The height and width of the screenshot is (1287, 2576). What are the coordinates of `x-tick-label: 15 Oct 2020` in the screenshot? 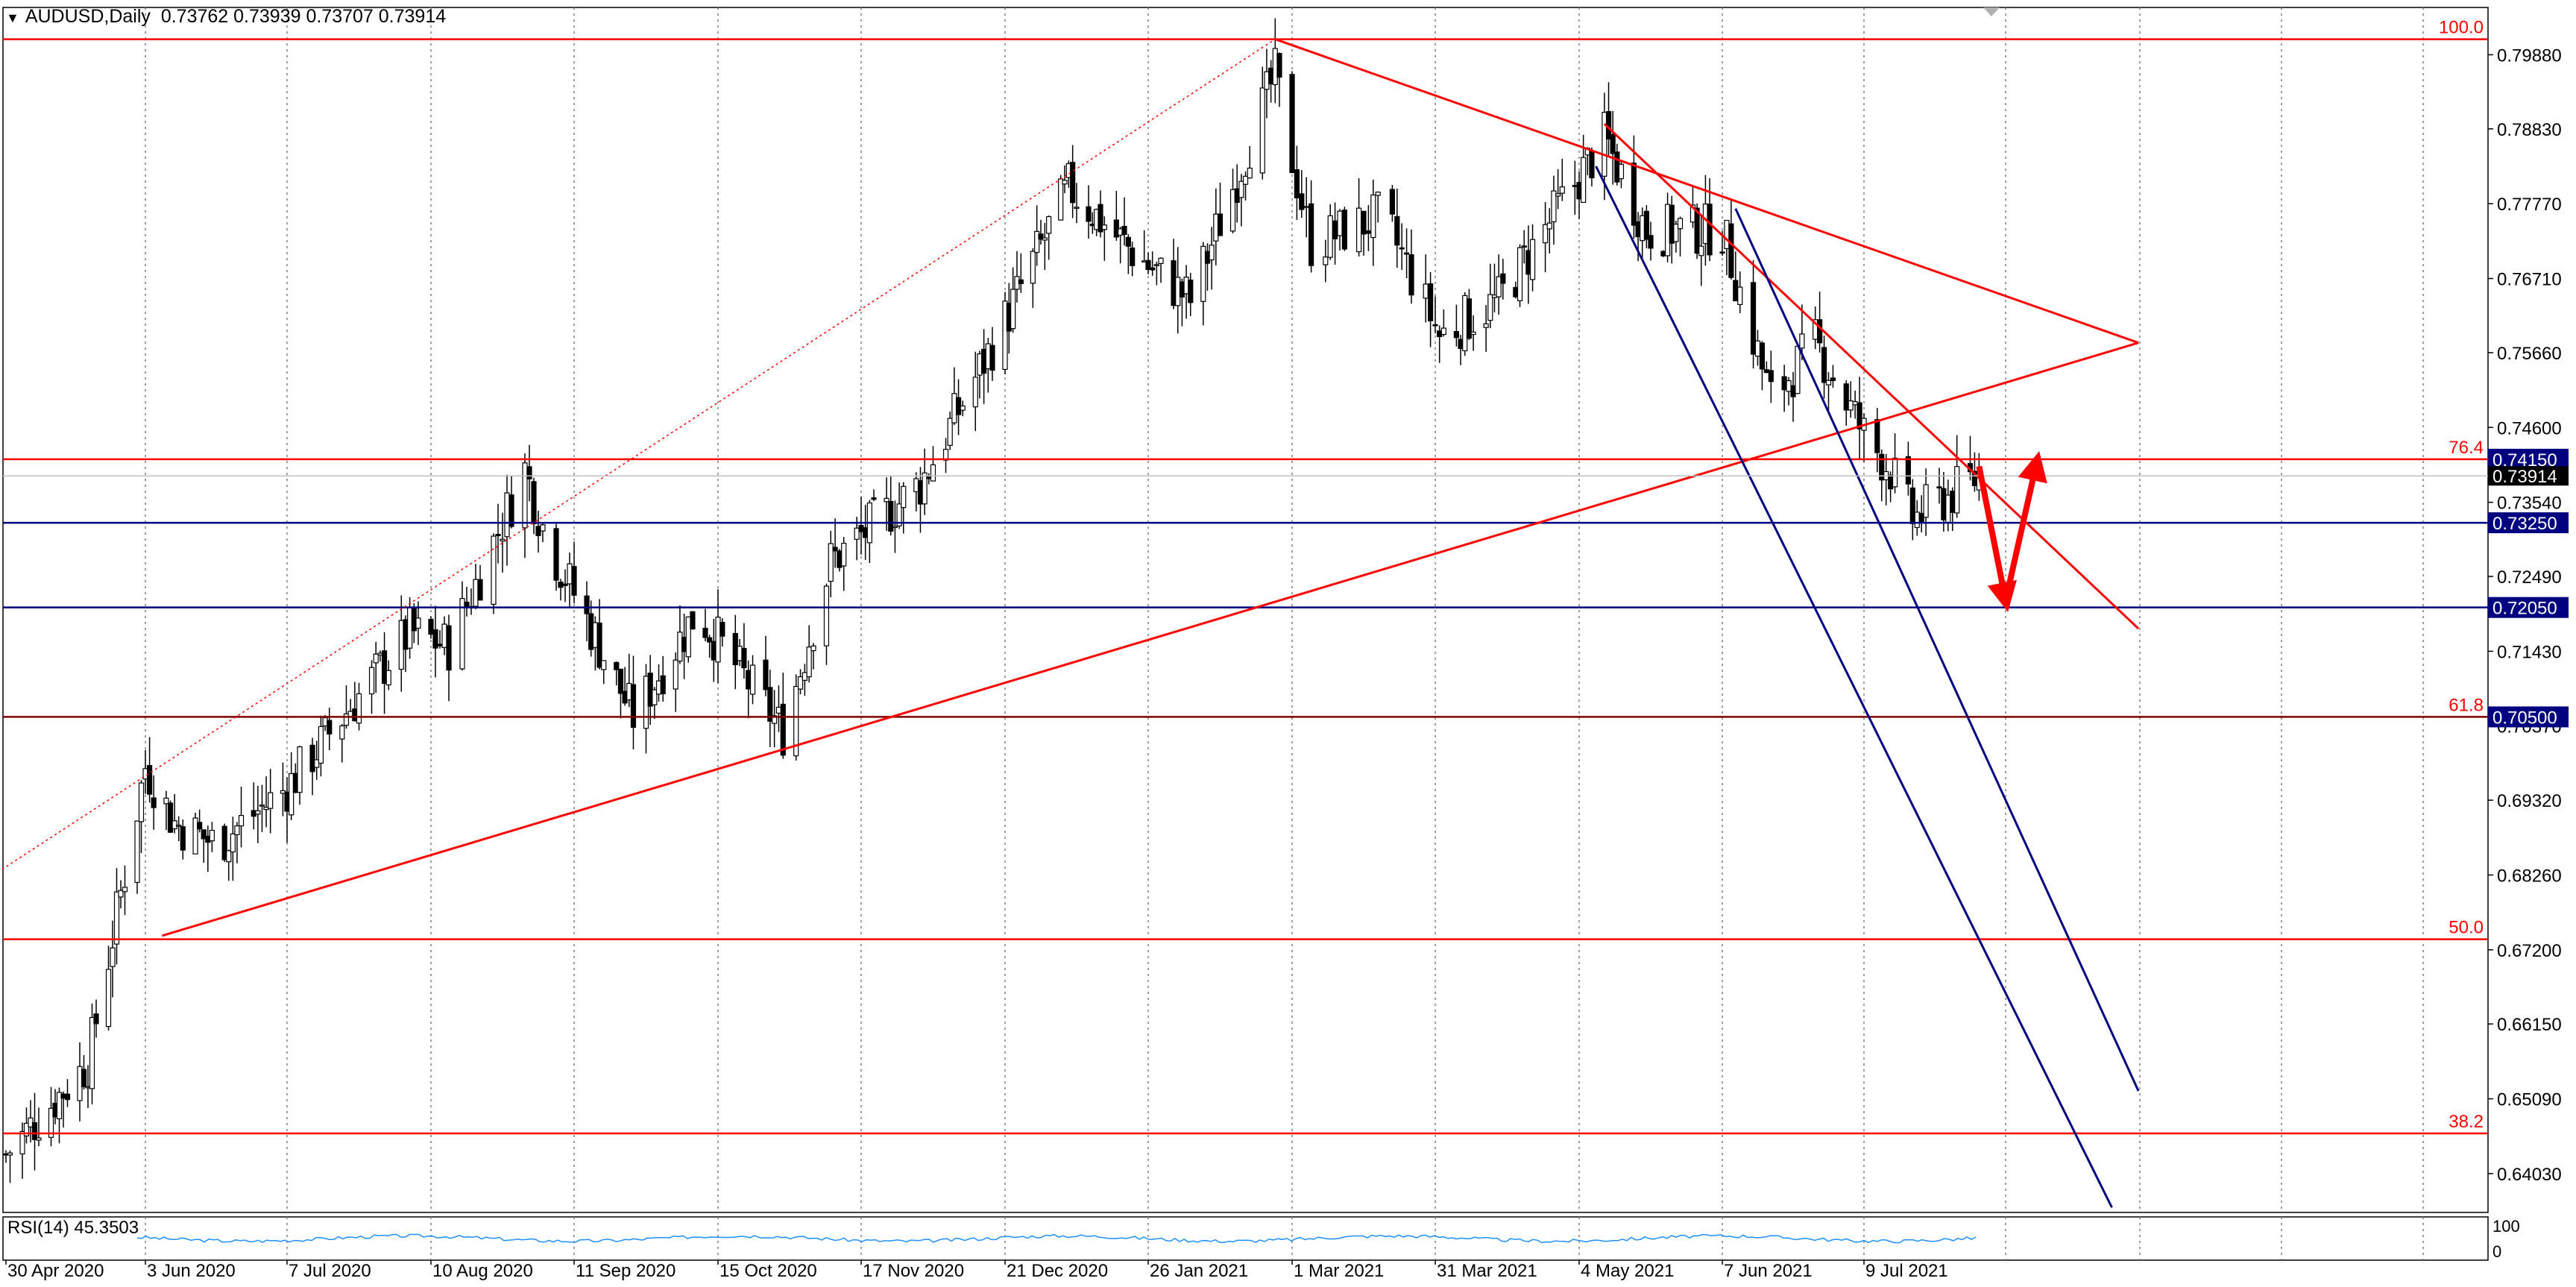 It's located at (768, 1271).